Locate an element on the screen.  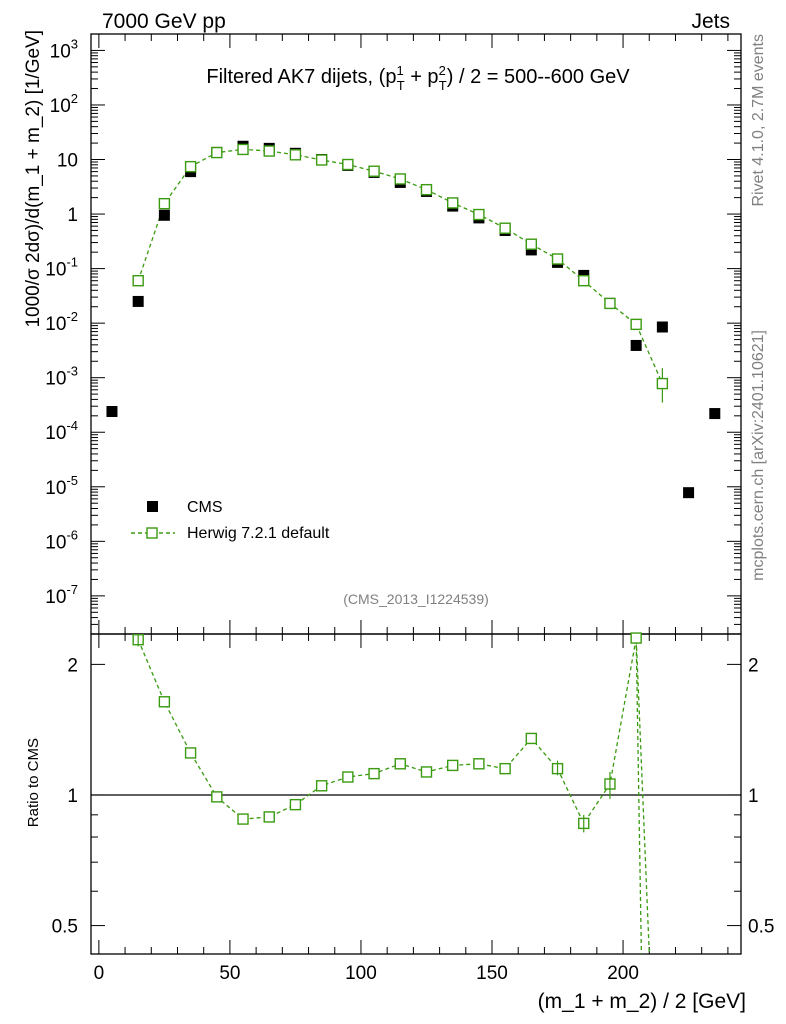
legend-cms-label: CMS is located at coordinates (205, 507).